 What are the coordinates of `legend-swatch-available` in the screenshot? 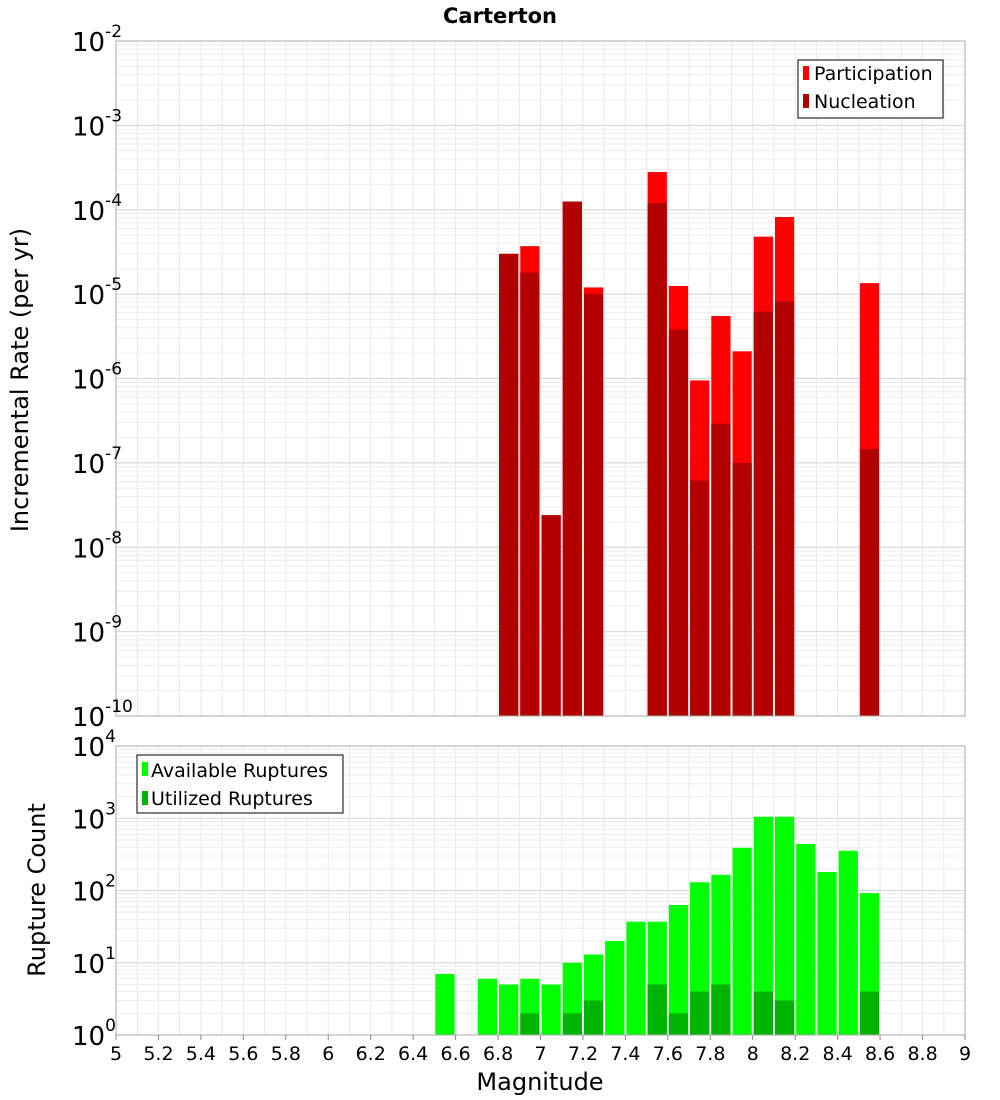 It's located at (145, 769).